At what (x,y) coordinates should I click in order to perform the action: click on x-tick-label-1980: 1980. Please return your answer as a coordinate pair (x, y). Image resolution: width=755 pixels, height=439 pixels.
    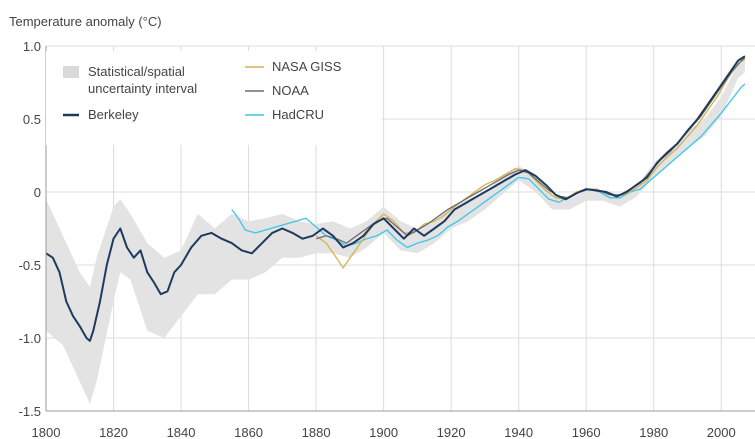
    Looking at the image, I should click on (653, 432).